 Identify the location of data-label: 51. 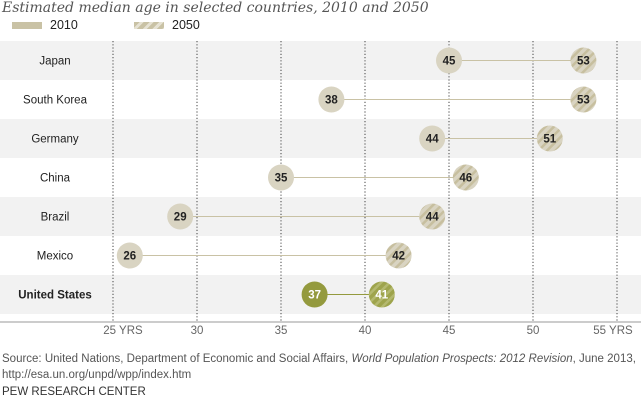
(549, 140).